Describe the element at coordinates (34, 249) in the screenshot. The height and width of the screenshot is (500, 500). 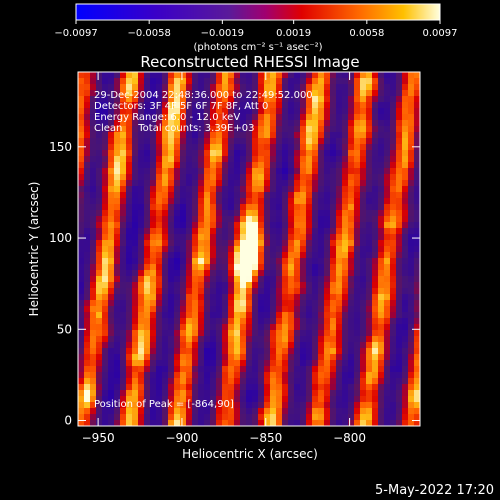
I see `y-axis-label: Heliocentric Y (arcsec)` at that location.